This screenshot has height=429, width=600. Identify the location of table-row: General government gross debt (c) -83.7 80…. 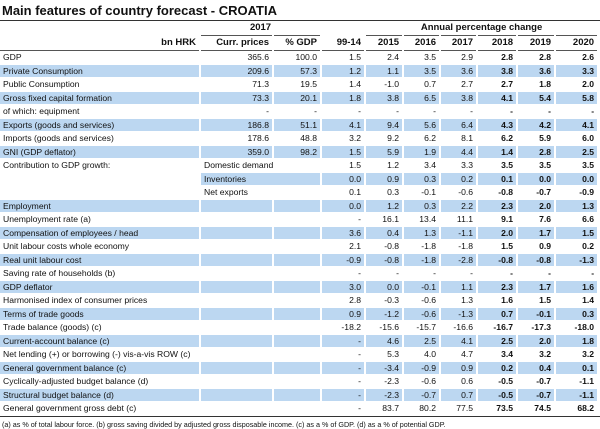
(300, 408).